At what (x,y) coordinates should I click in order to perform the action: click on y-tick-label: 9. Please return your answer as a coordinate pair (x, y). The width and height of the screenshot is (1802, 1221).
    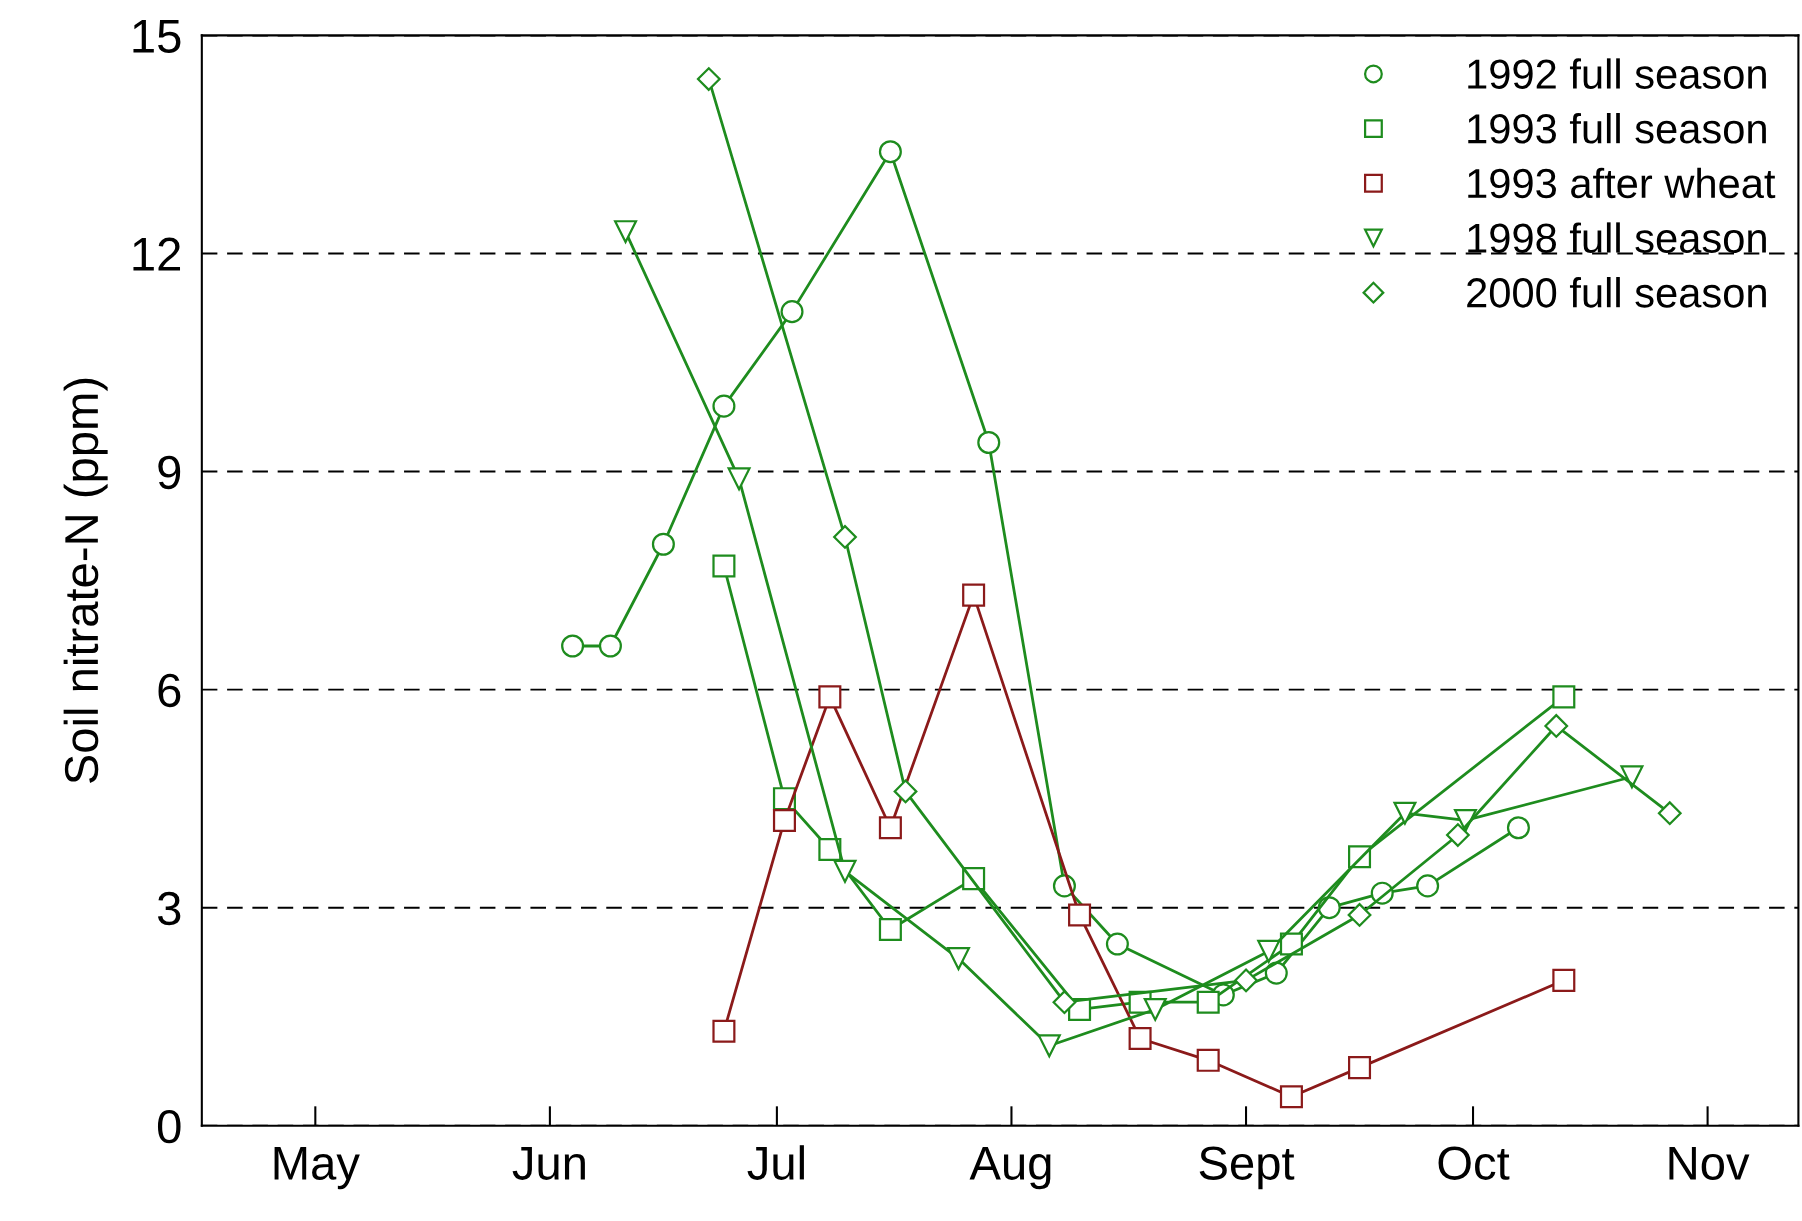
    Looking at the image, I should click on (169, 472).